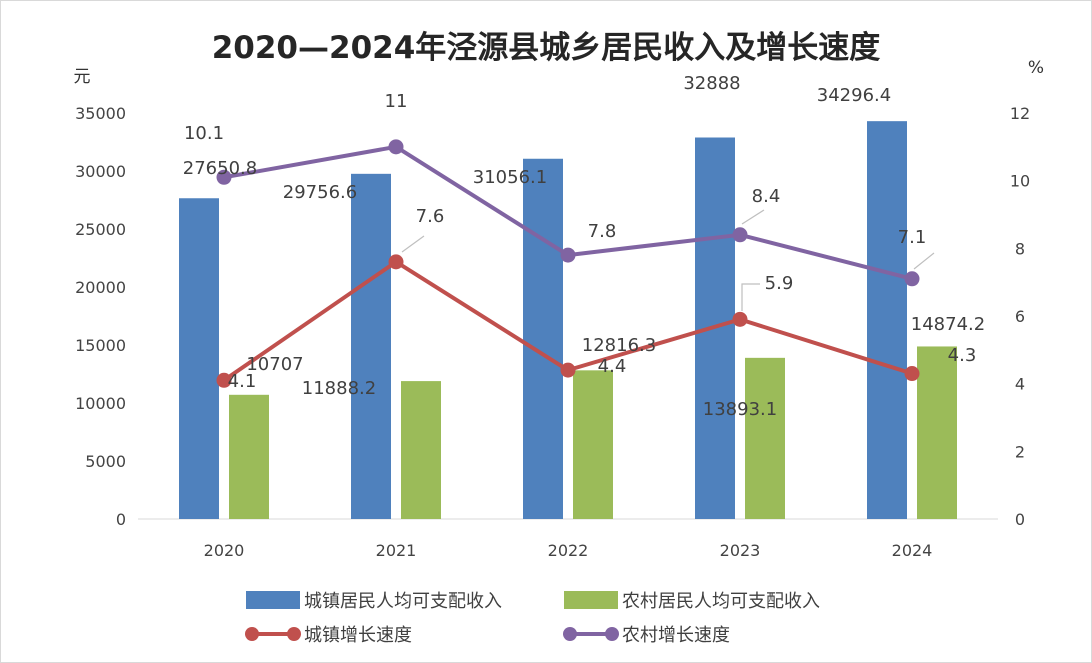  I want to click on urban-income-label: 27650.8, so click(220, 168).